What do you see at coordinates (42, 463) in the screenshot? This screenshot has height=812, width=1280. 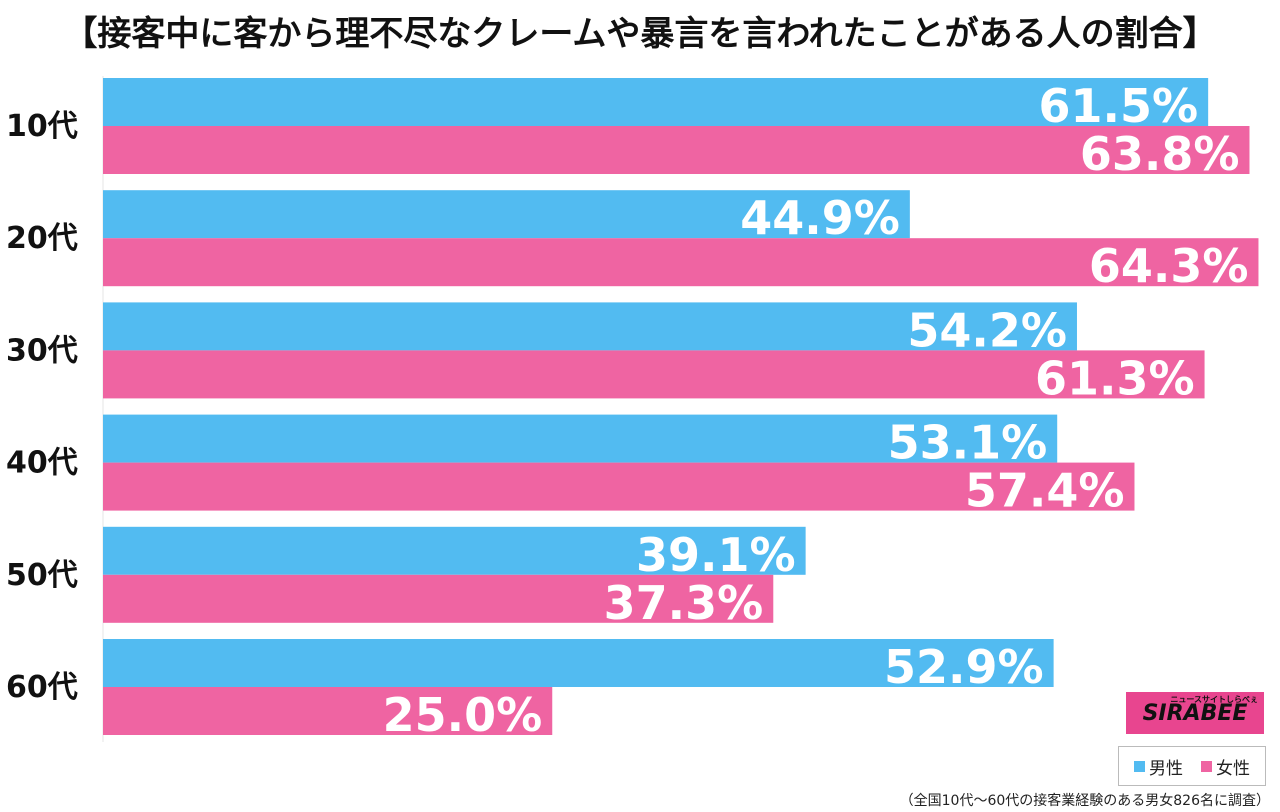 I see `category-label: 40代` at bounding box center [42, 463].